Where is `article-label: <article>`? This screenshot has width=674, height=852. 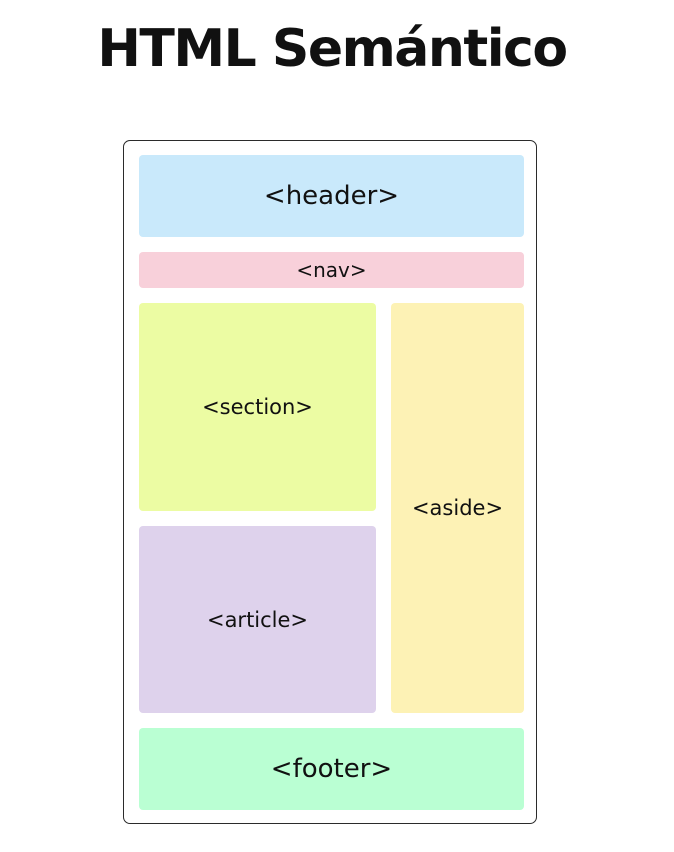 article-label: <article> is located at coordinates (257, 619).